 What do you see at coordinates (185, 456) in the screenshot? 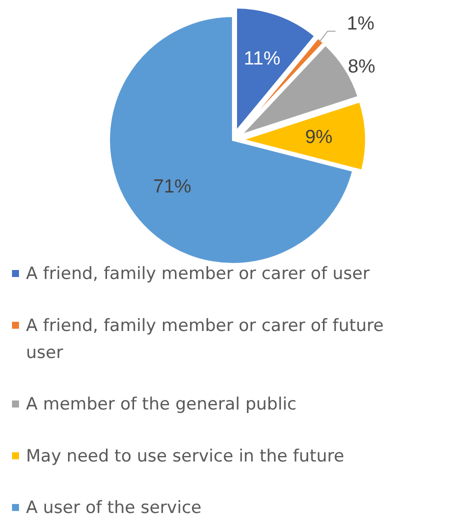
I see `legend-label: May need to use service in the future` at bounding box center [185, 456].